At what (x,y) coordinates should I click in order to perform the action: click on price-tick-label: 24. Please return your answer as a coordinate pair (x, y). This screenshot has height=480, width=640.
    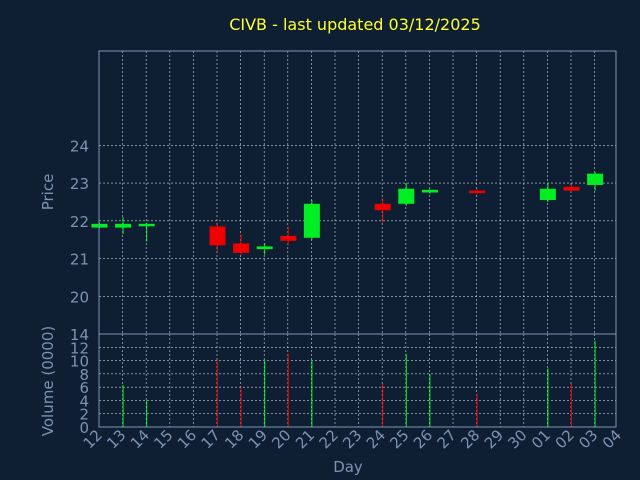
    Looking at the image, I should click on (79, 146).